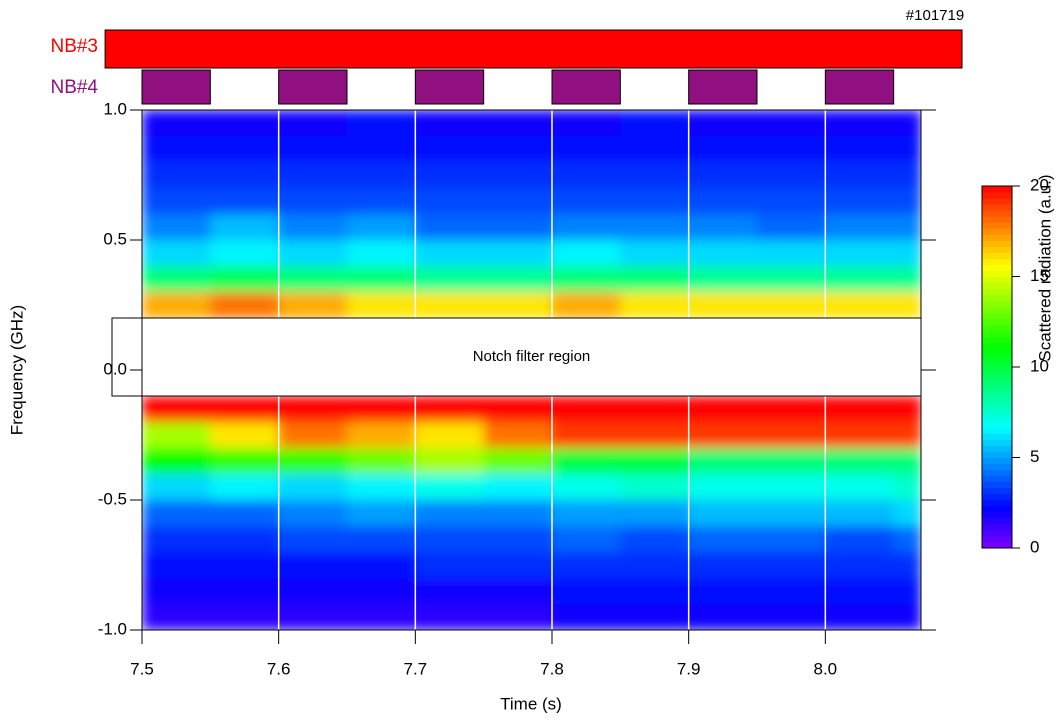  I want to click on beam-label: NB#3, so click(74, 46).